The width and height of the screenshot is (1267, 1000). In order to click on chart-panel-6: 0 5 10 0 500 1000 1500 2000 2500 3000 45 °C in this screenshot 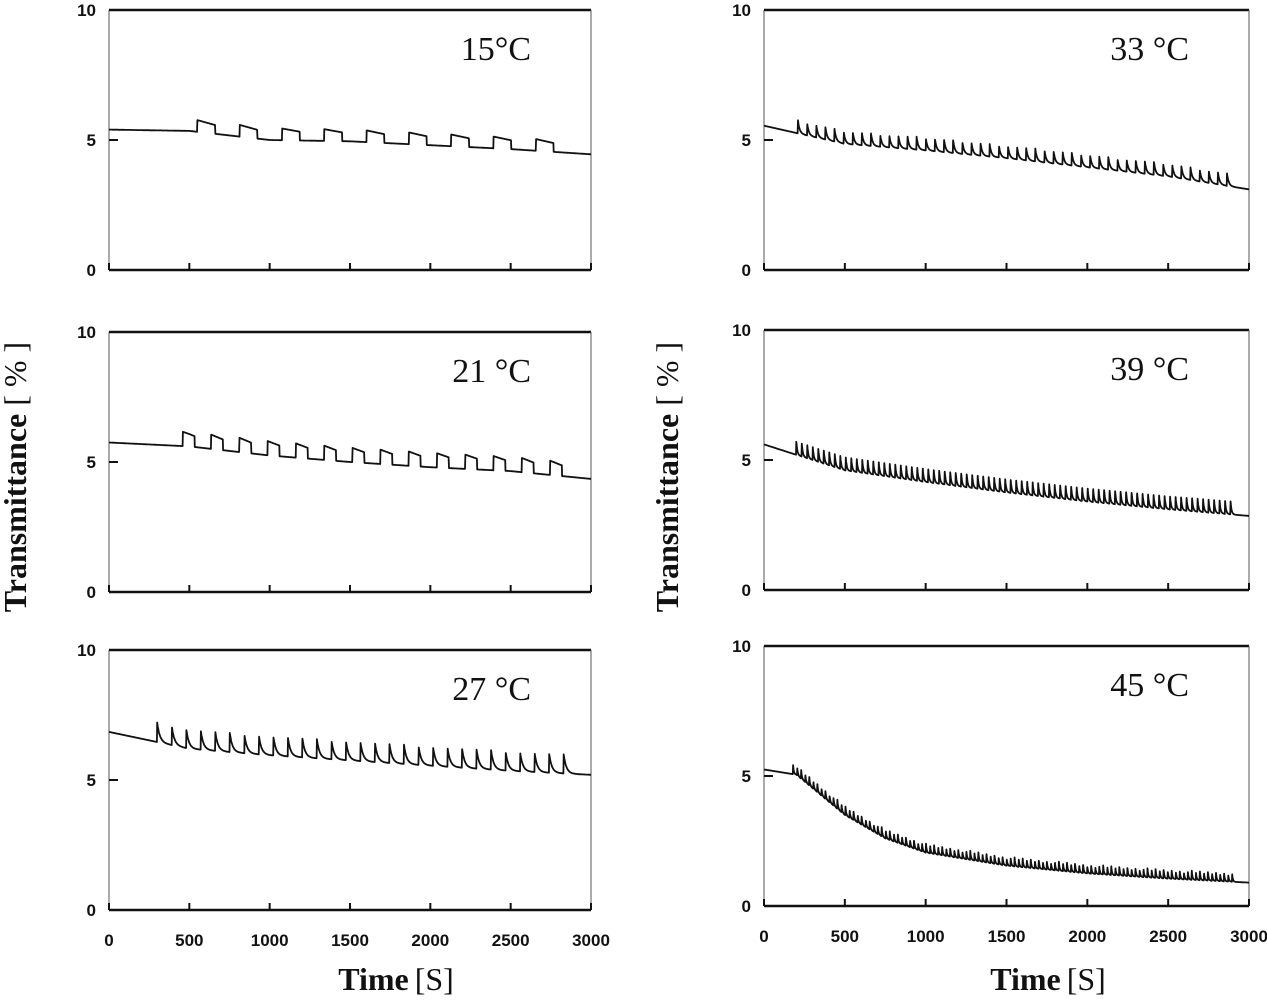, I will do `click(999, 791)`.